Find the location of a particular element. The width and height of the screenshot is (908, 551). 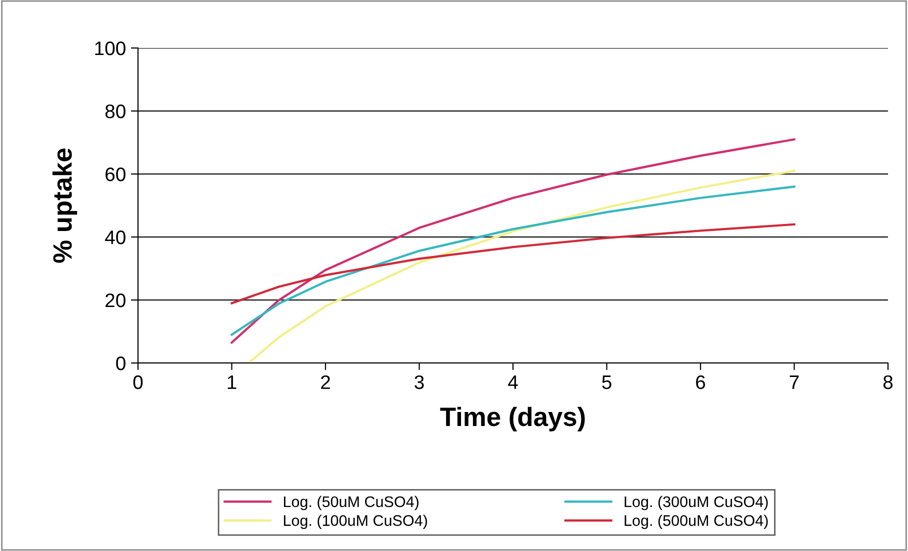

y-tick-label: 60 is located at coordinates (116, 174).